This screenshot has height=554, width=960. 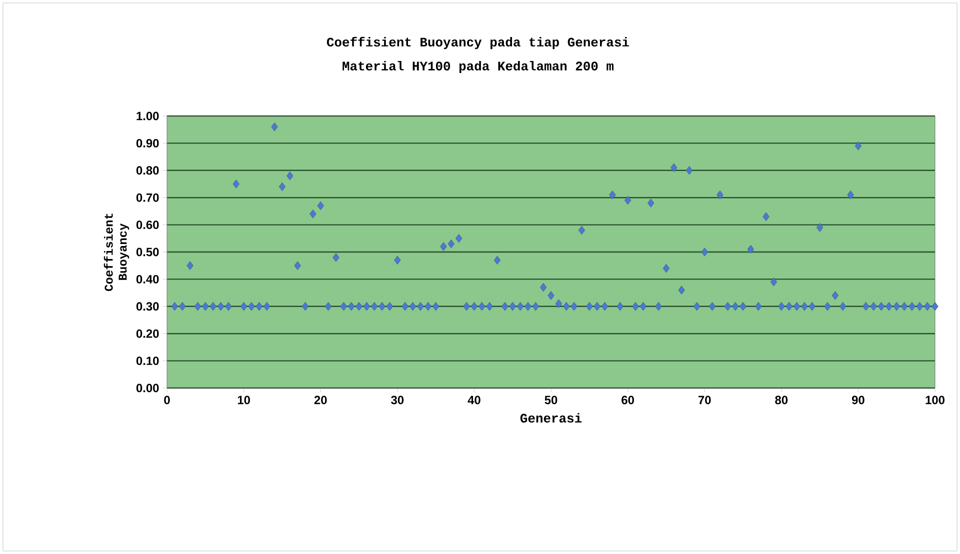 What do you see at coordinates (147, 143) in the screenshot?
I see `y-tick-label: 0.90` at bounding box center [147, 143].